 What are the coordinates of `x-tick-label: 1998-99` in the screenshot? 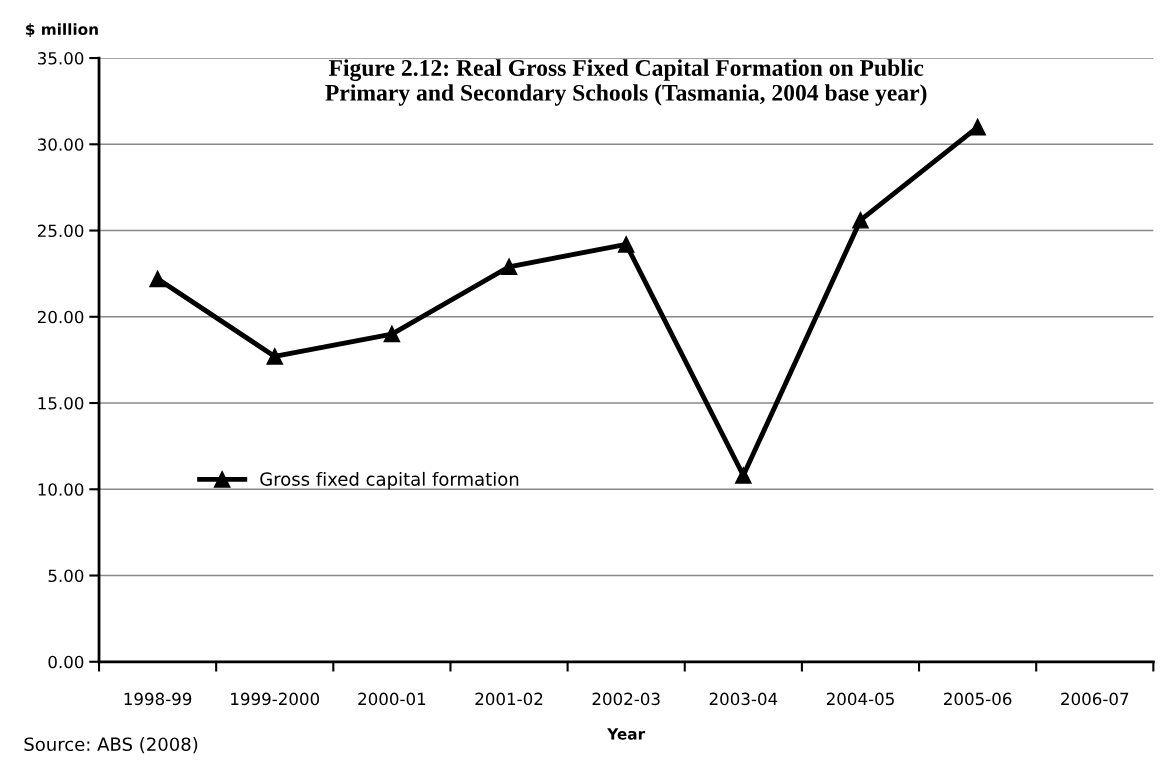 It's located at (158, 699).